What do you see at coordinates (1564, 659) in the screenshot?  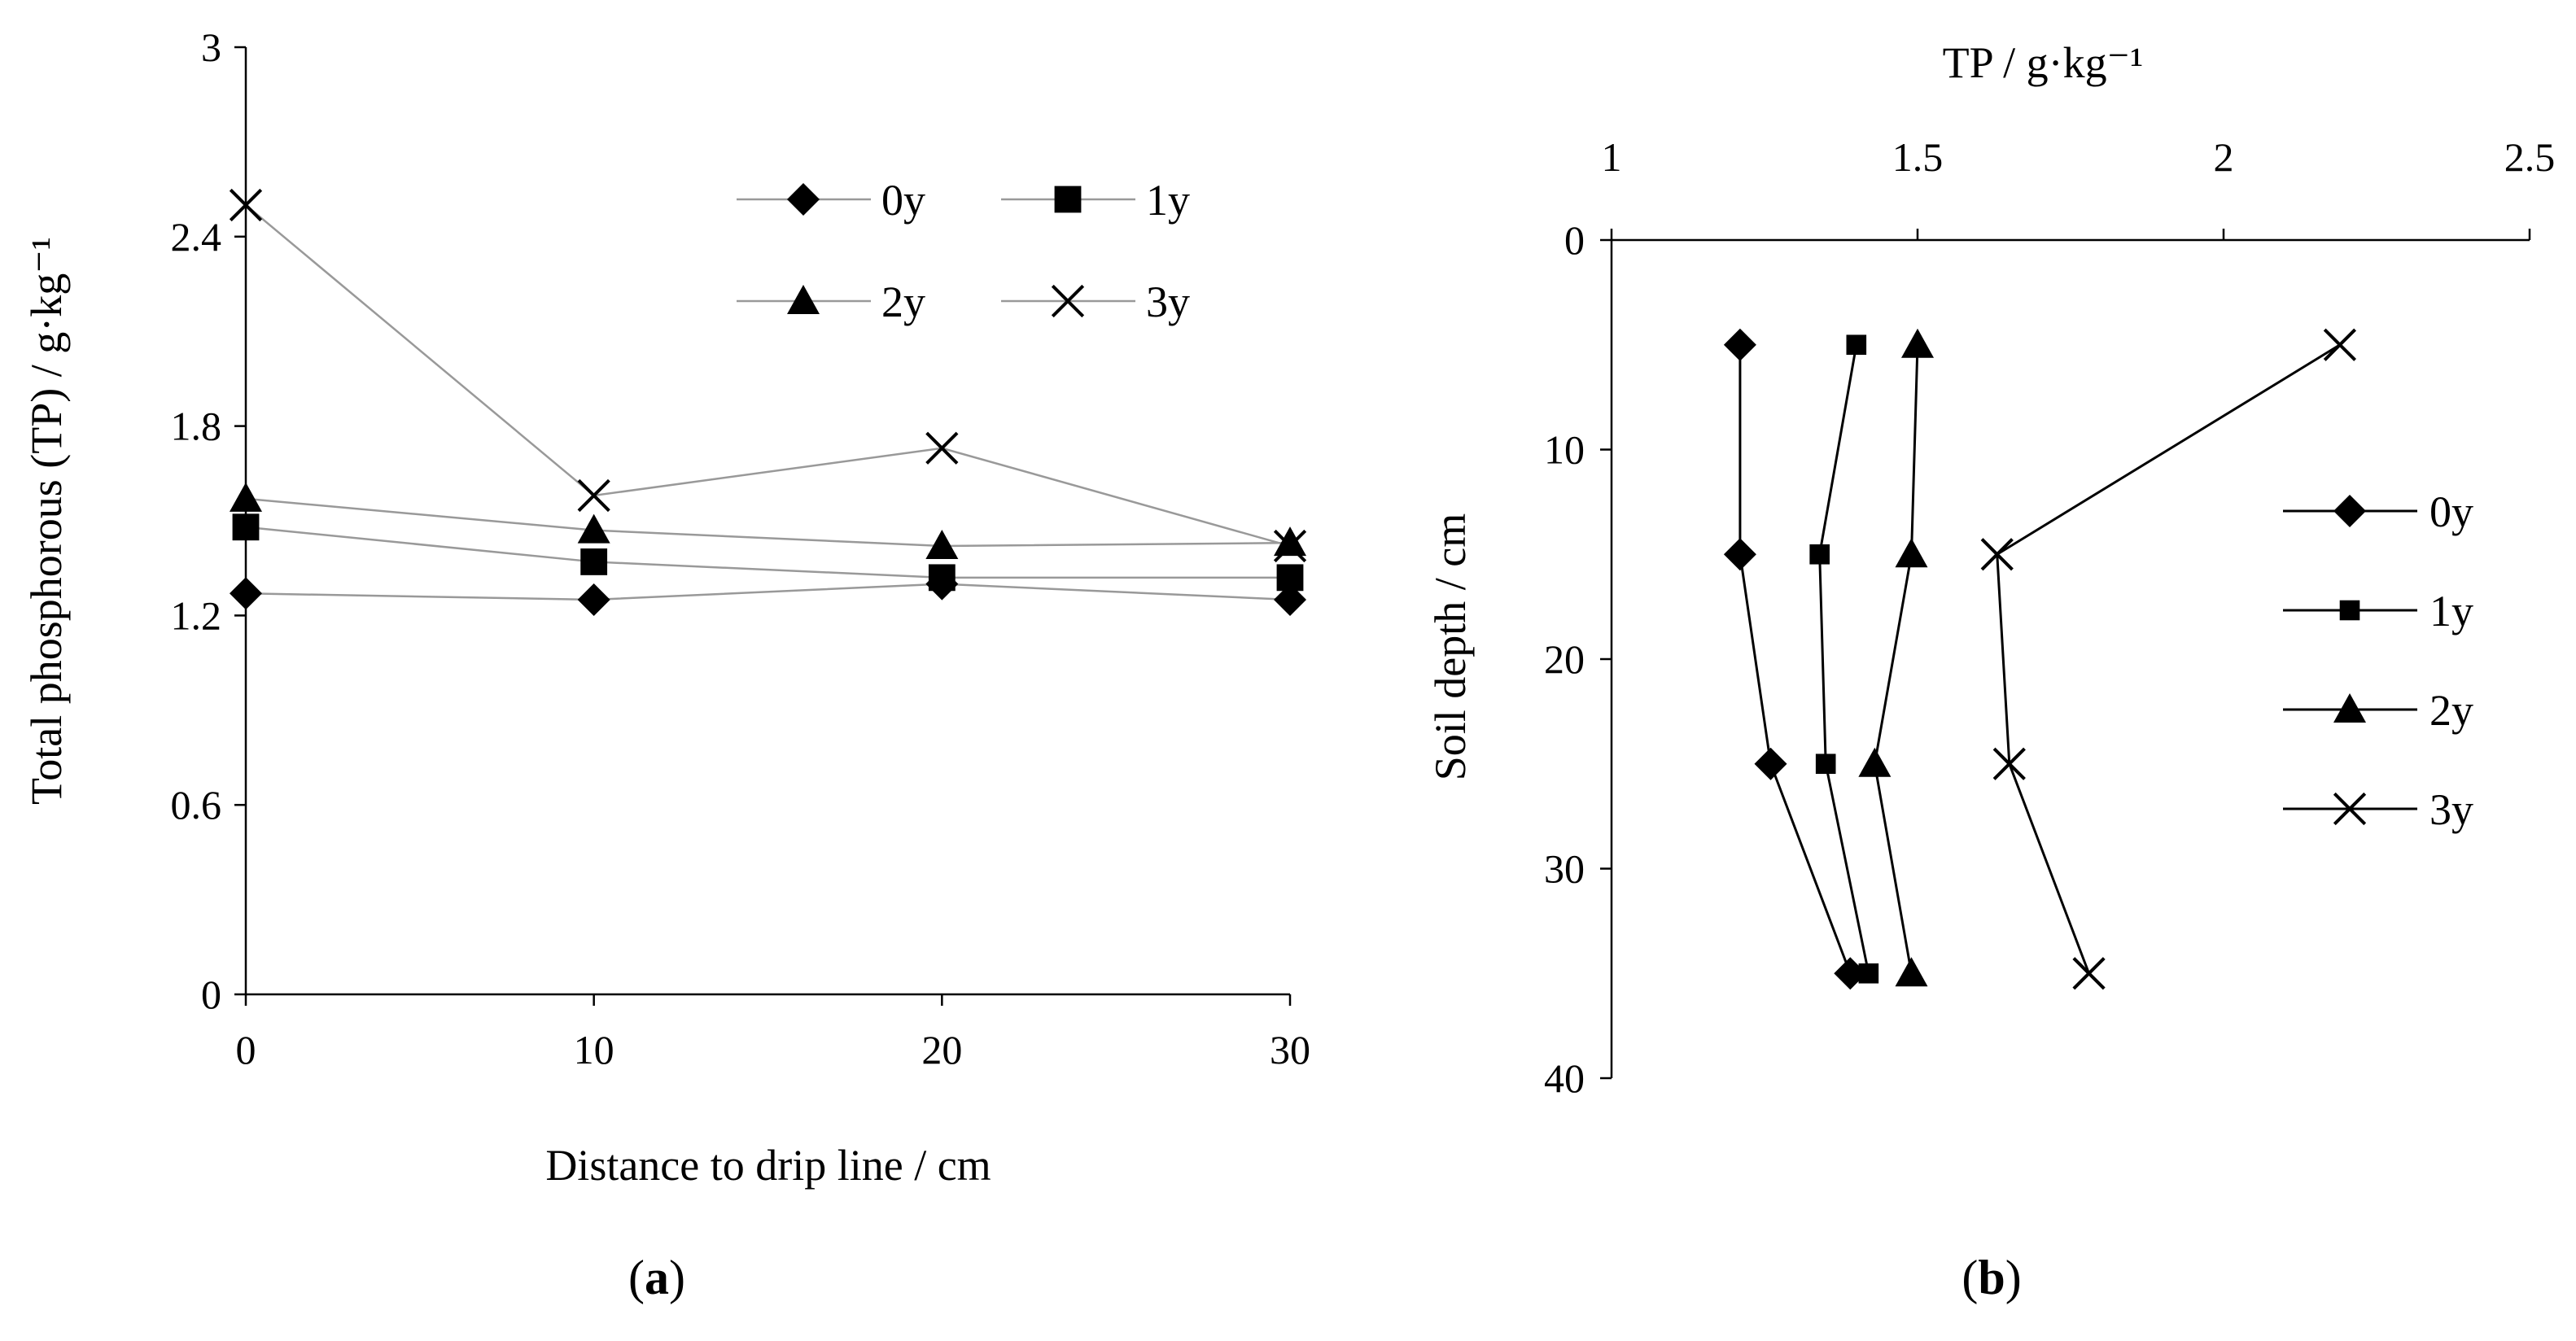 I see `panel-b-y-tick-label: 20` at bounding box center [1564, 659].